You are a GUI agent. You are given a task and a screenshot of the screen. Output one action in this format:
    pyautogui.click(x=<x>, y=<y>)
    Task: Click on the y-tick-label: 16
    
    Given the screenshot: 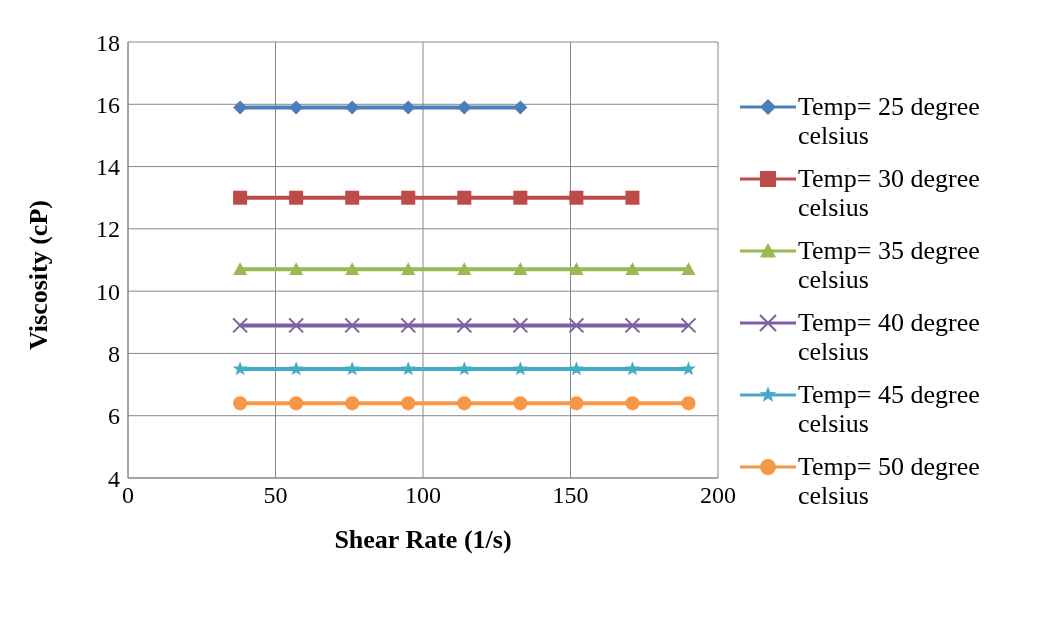 What is the action you would take?
    pyautogui.click(x=108, y=104)
    